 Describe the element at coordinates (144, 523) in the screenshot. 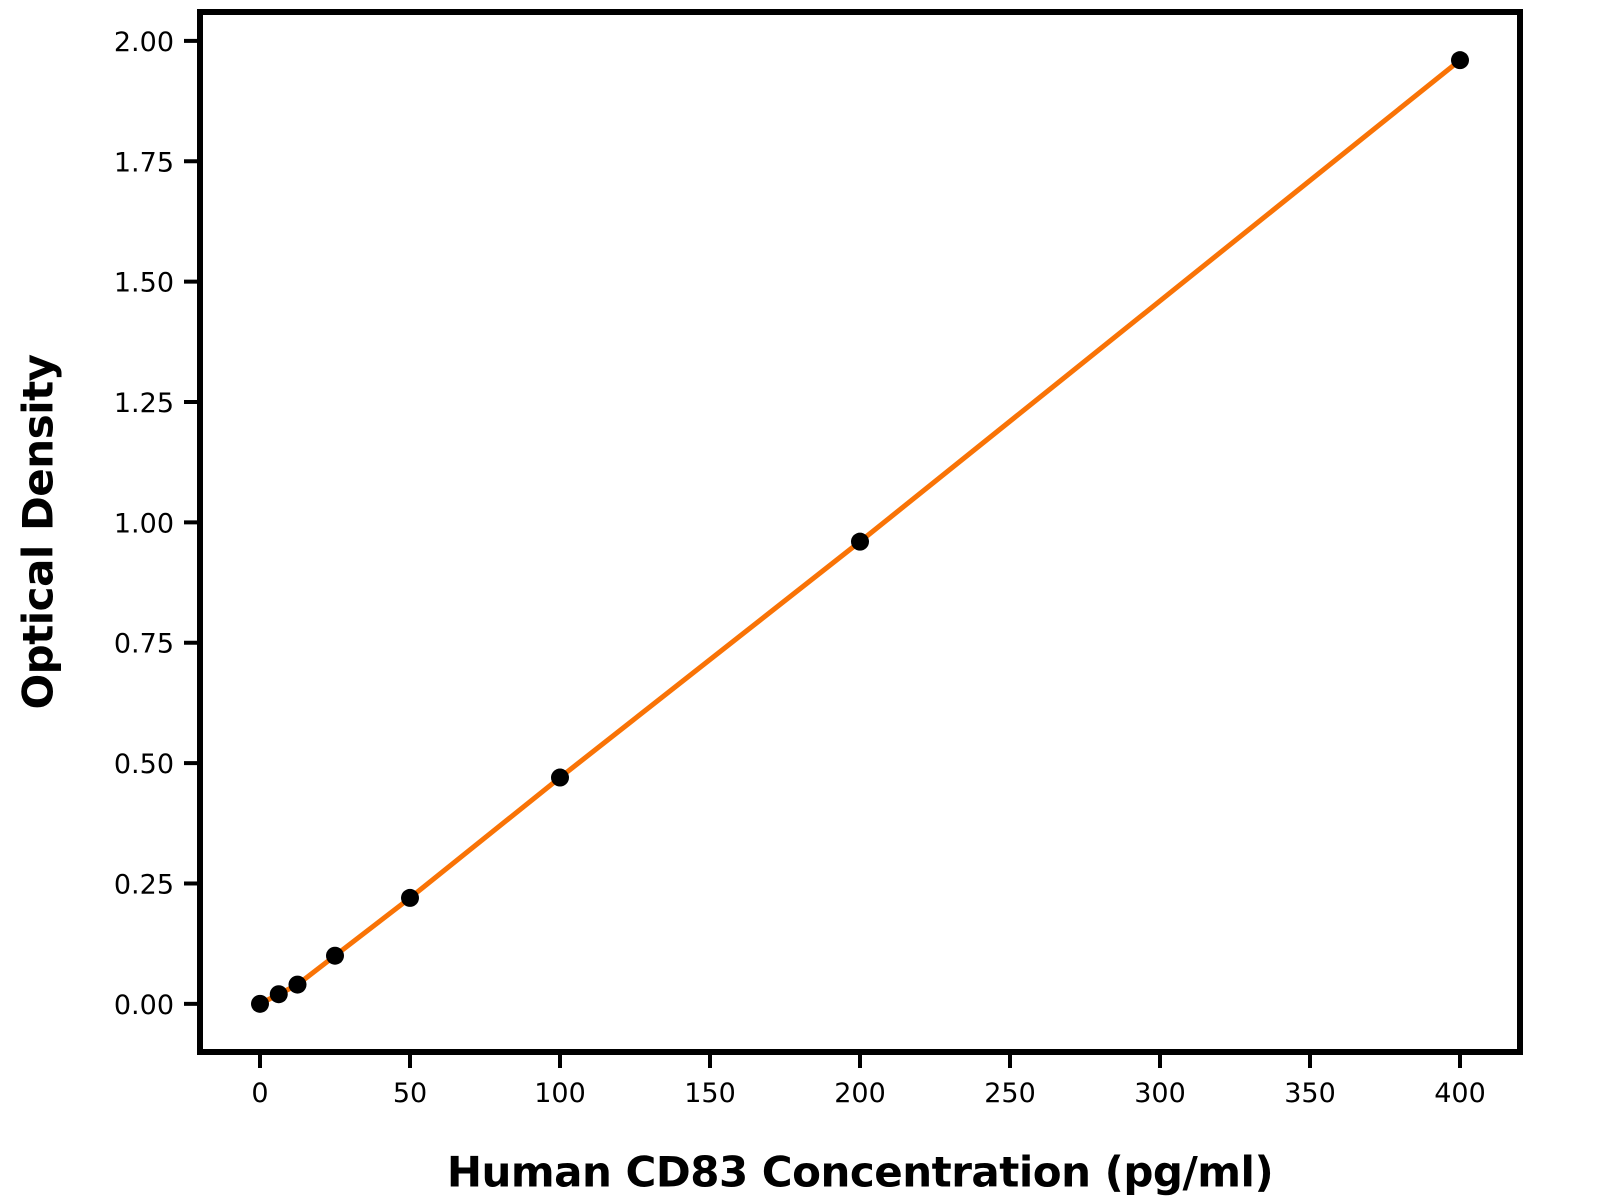

I see `y-tick-label: 1.00` at that location.